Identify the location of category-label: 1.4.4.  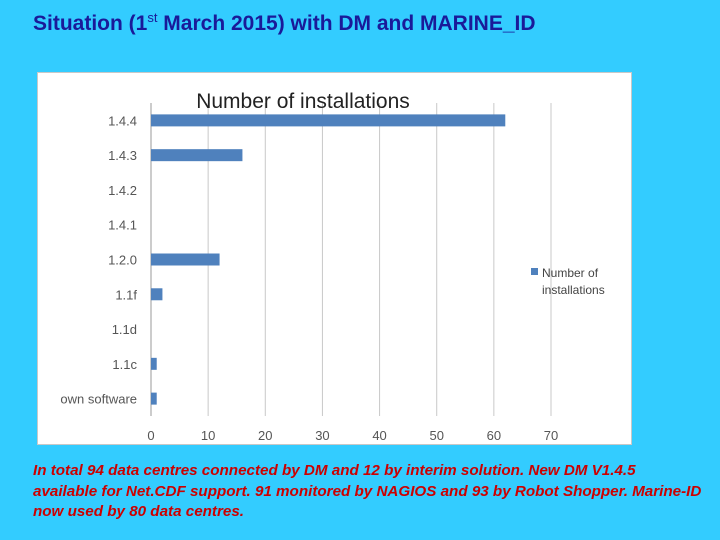
(122, 120).